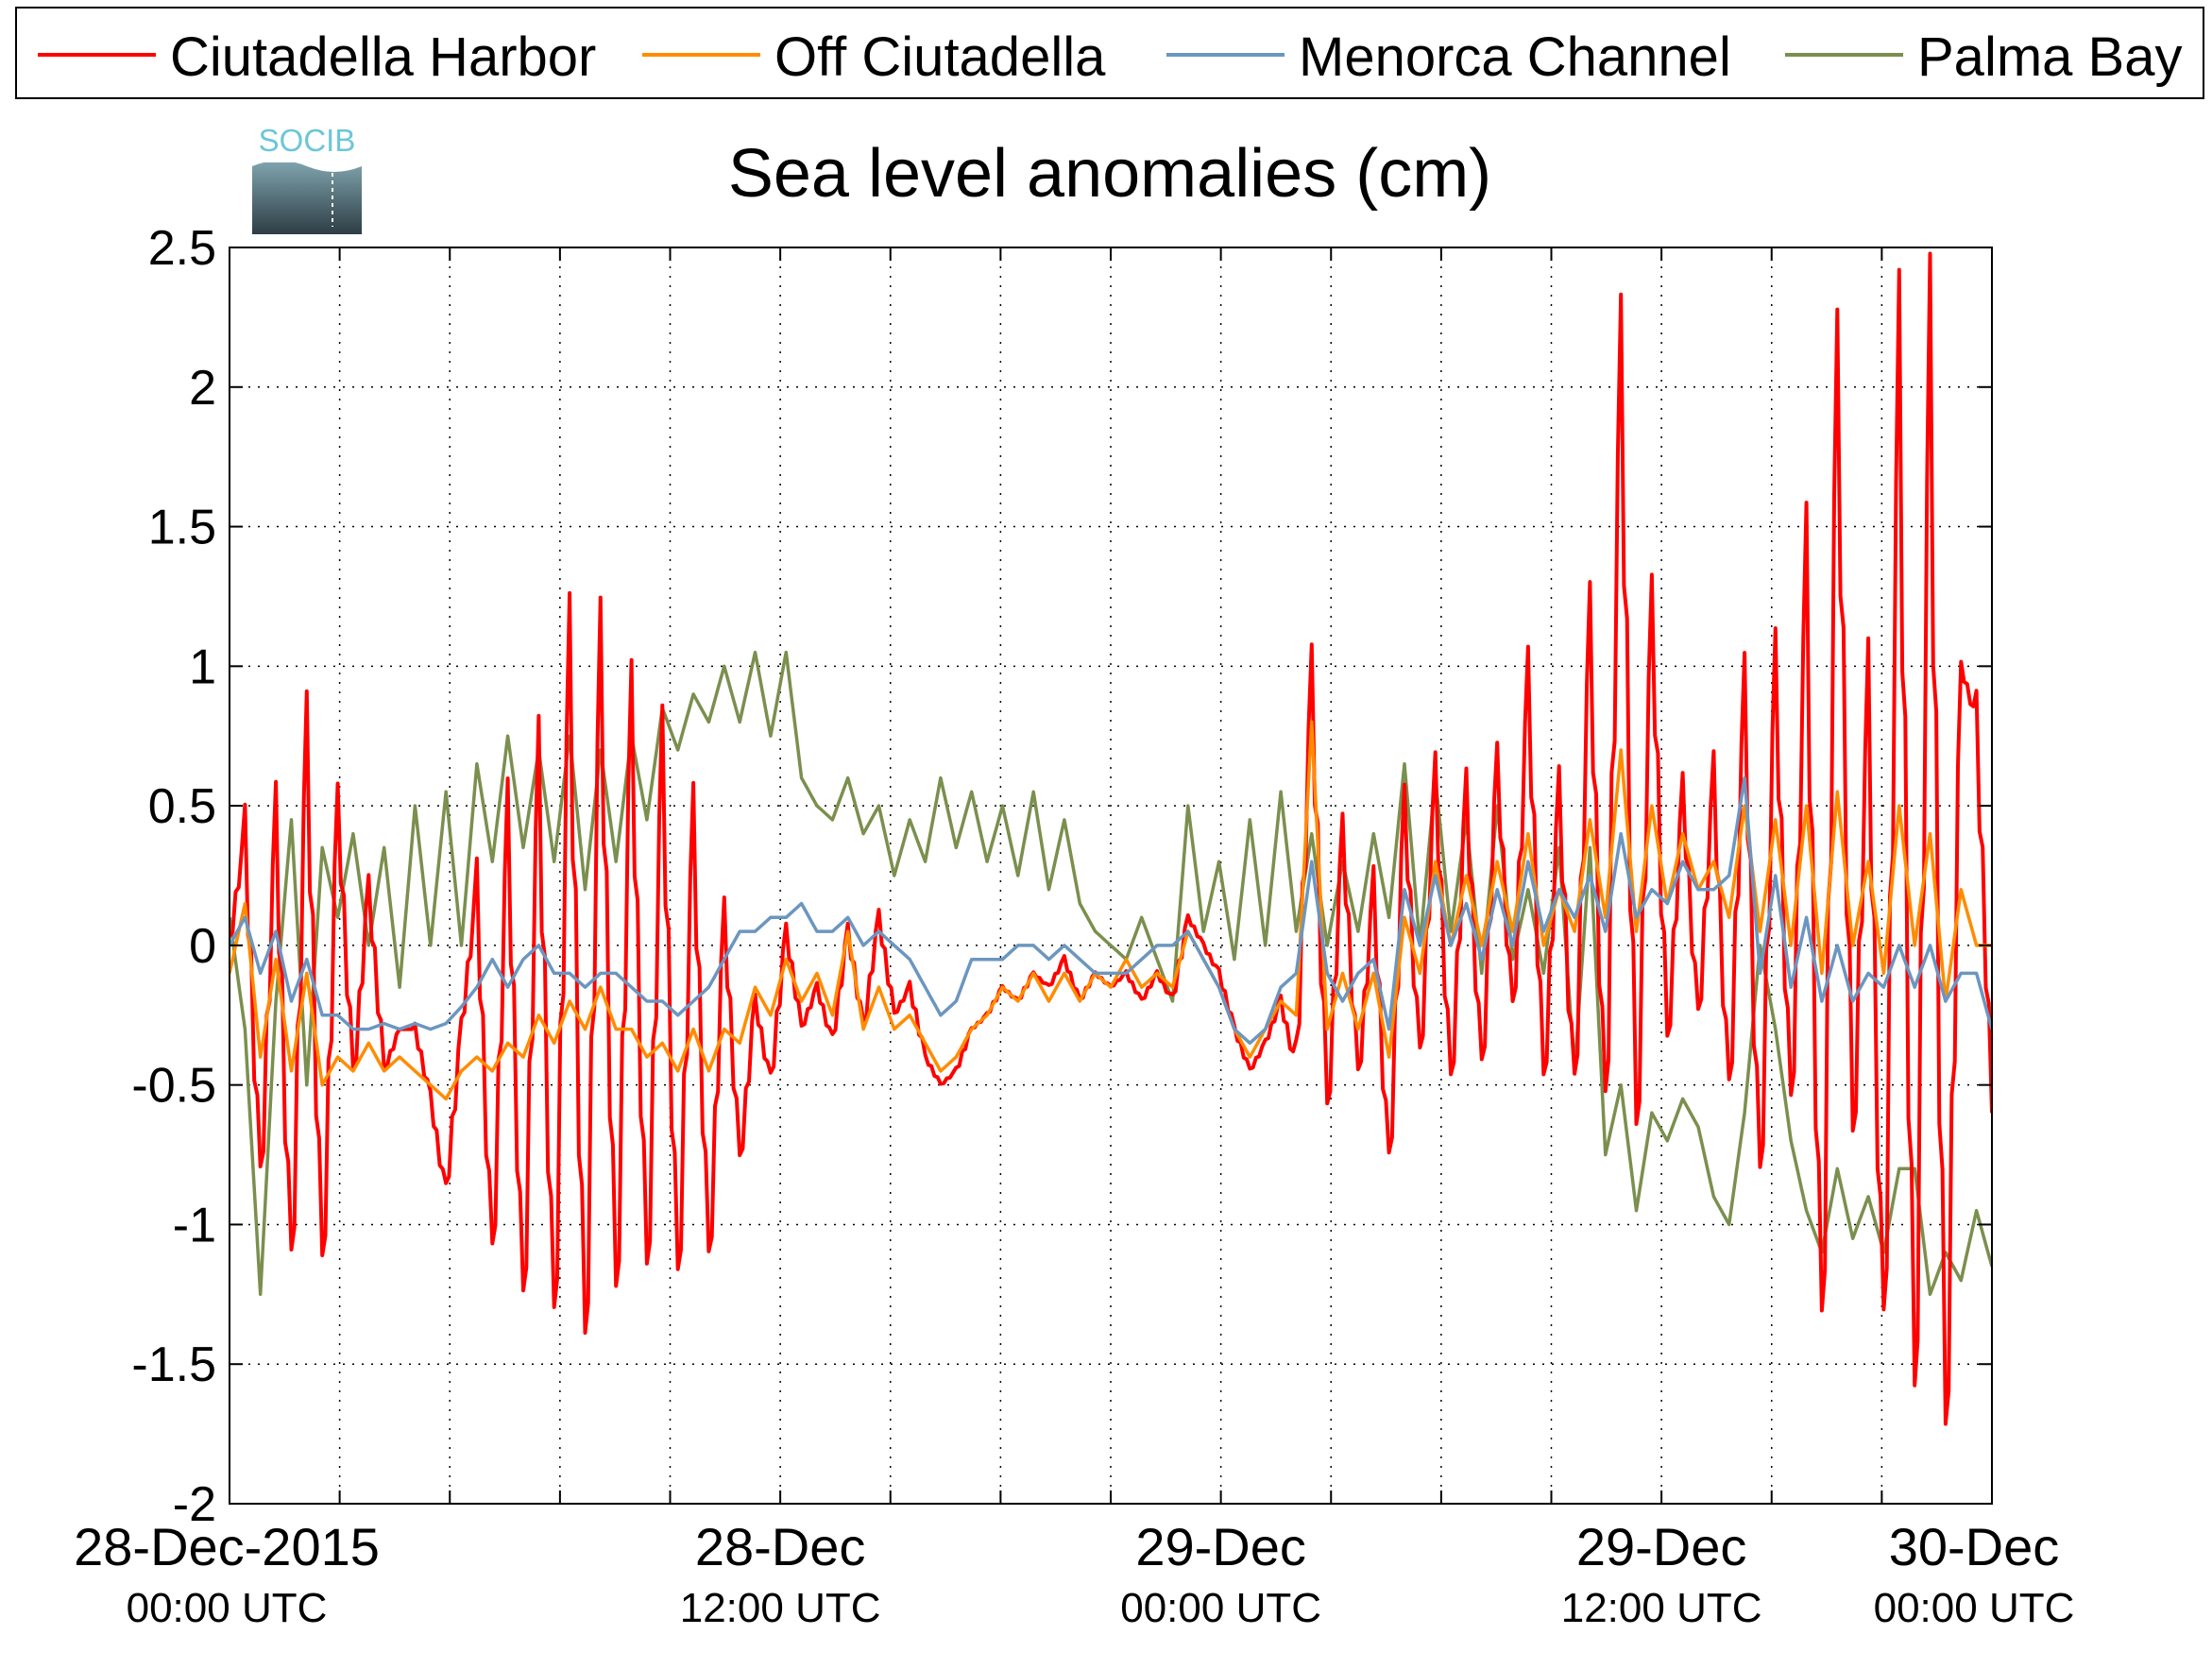  Describe the element at coordinates (780, 1547) in the screenshot. I see `x-tick-date-label: 28-Dec` at that location.